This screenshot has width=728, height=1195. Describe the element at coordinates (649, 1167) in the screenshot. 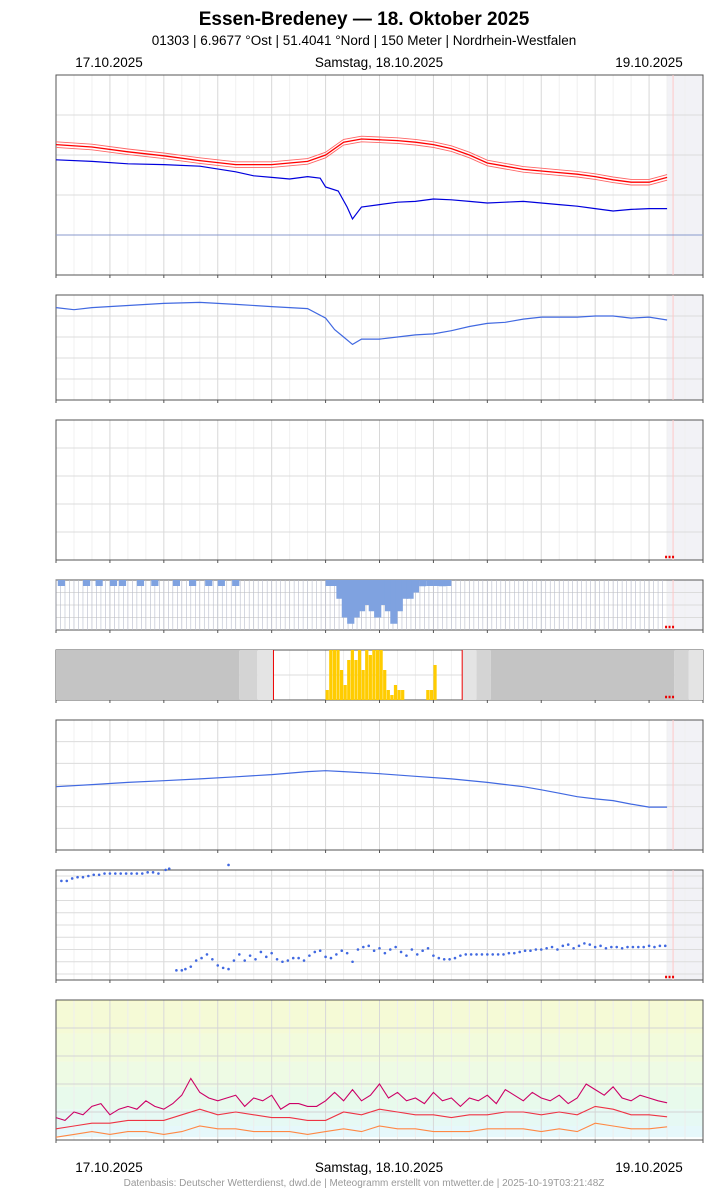

I see `date-right-bottom: 19.10.2025` at that location.